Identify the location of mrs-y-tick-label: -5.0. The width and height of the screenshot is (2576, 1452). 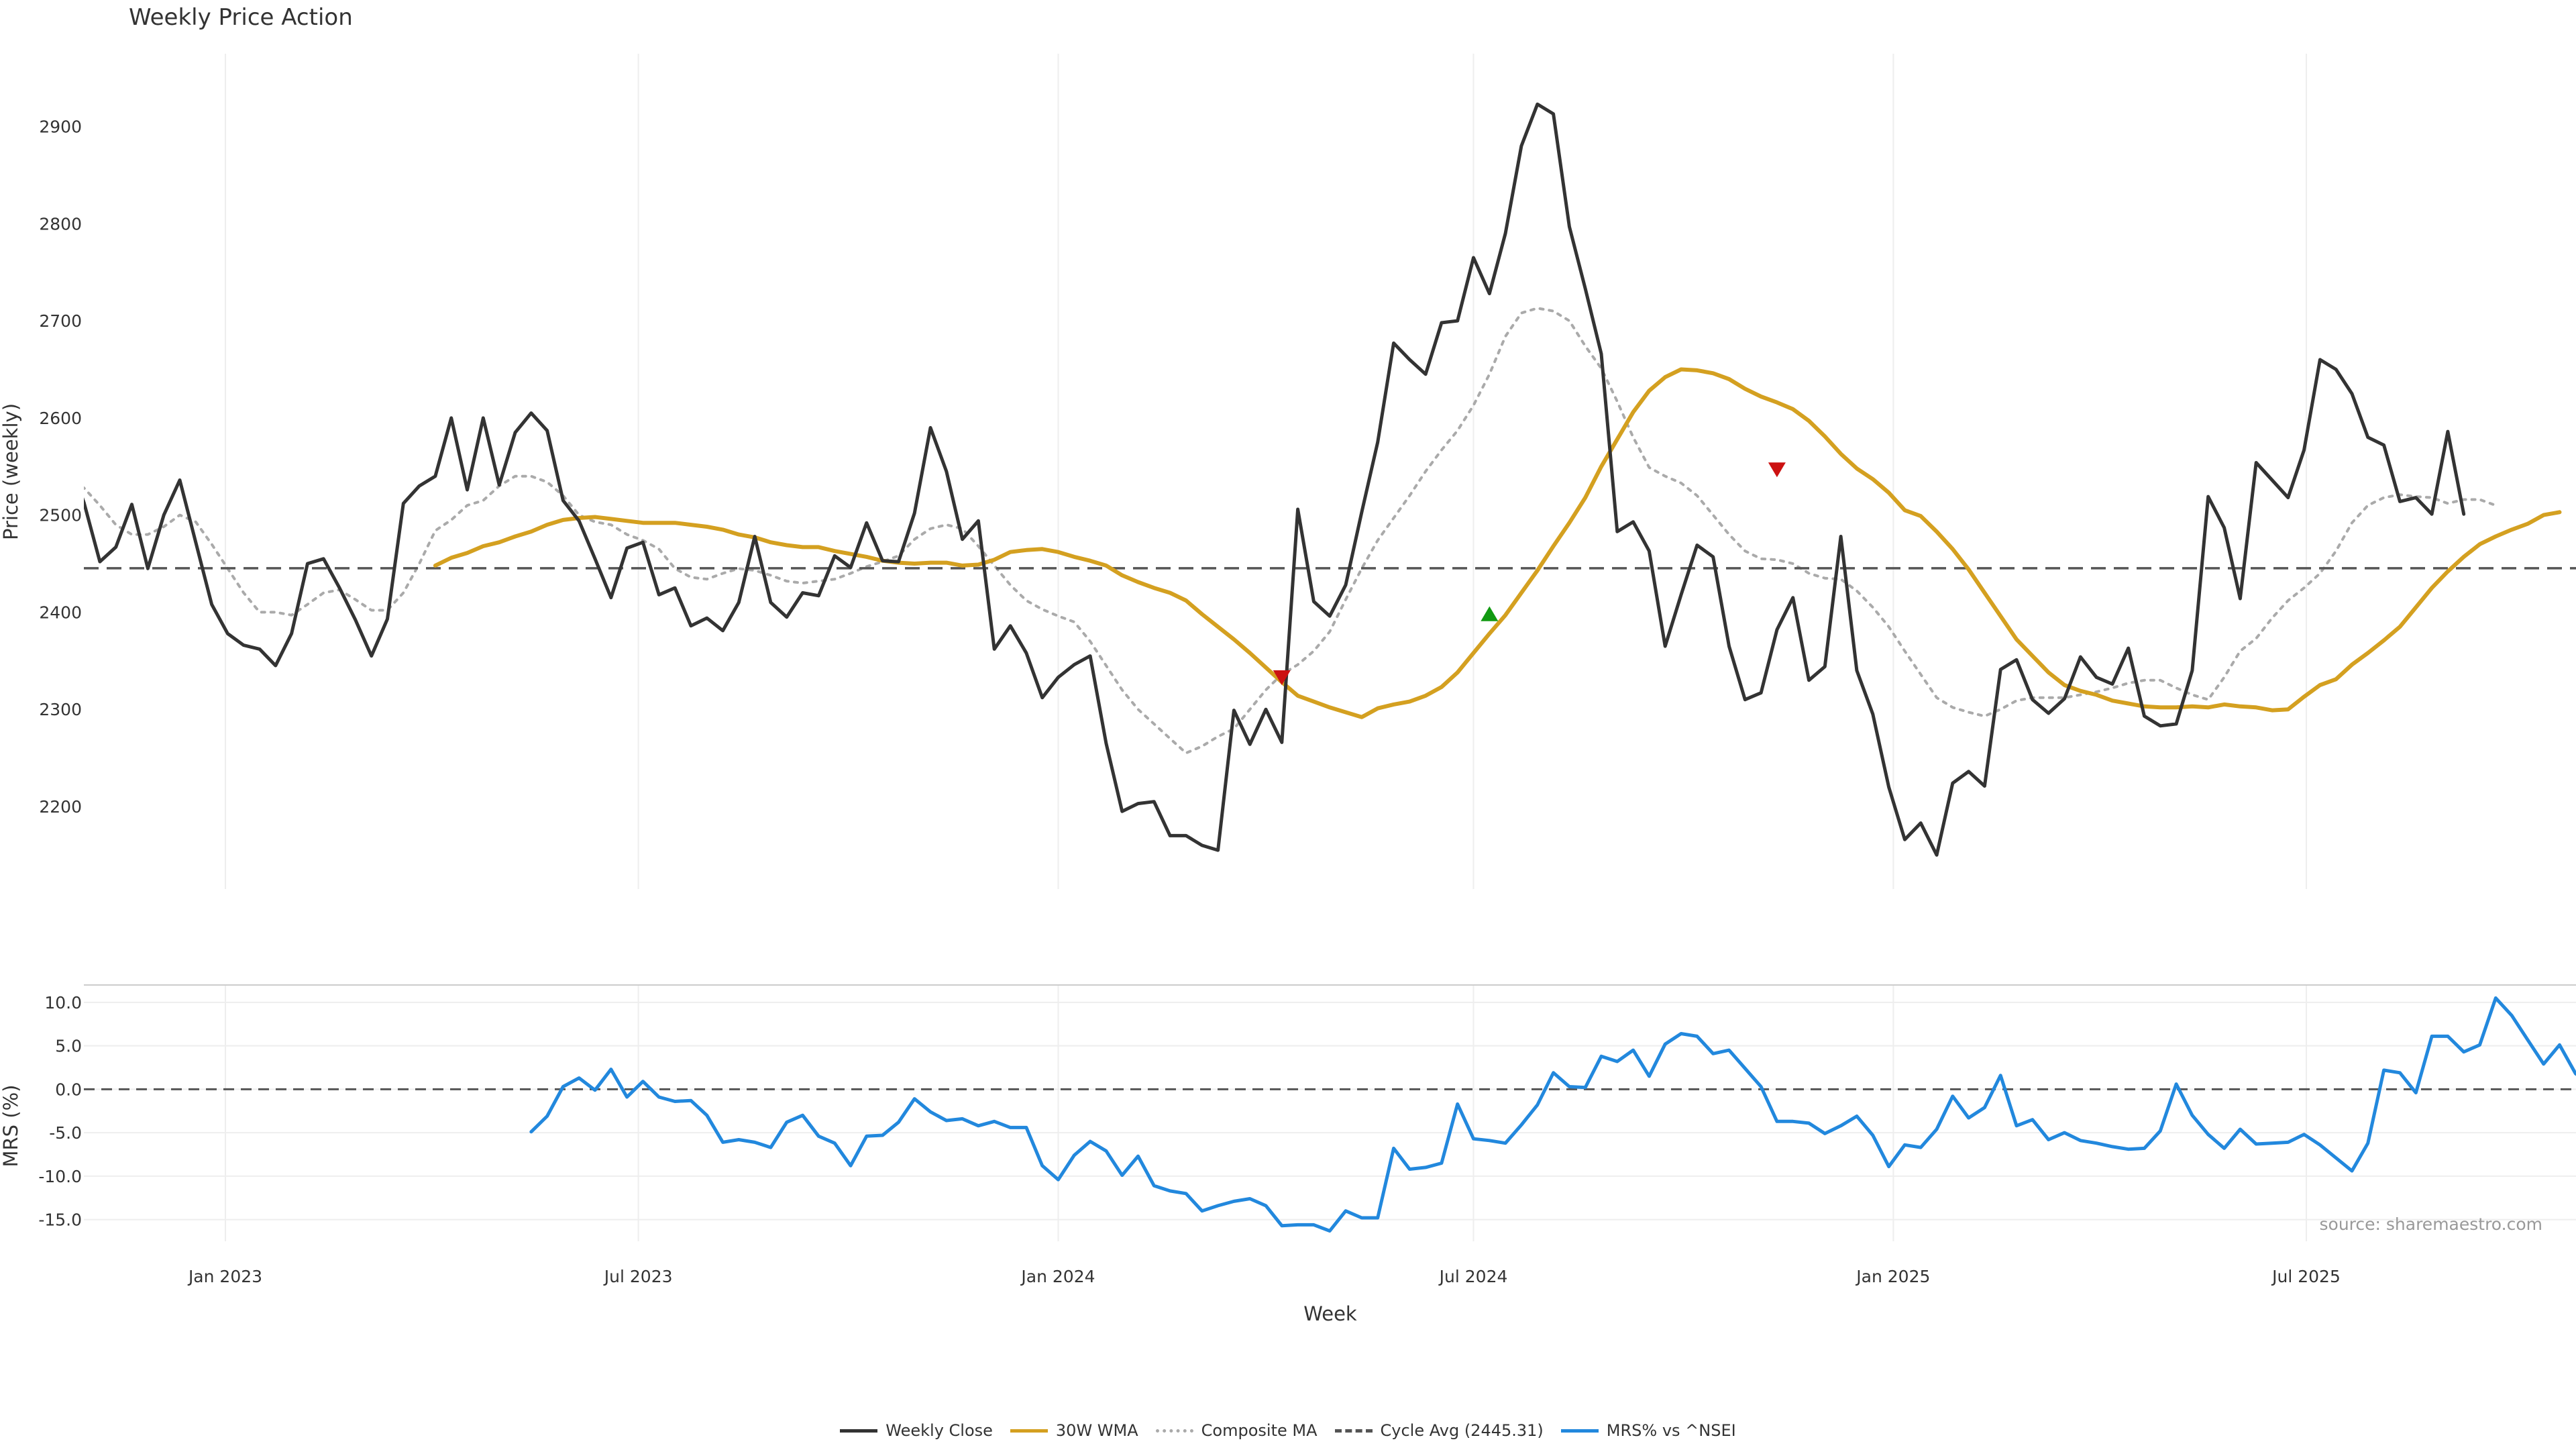
(65, 1133).